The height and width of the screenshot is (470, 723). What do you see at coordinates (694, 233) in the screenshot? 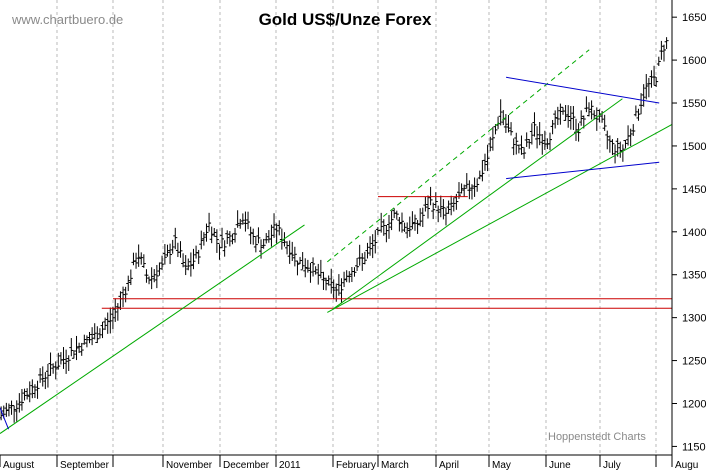
I see `y-tick-label: 1400` at bounding box center [694, 233].